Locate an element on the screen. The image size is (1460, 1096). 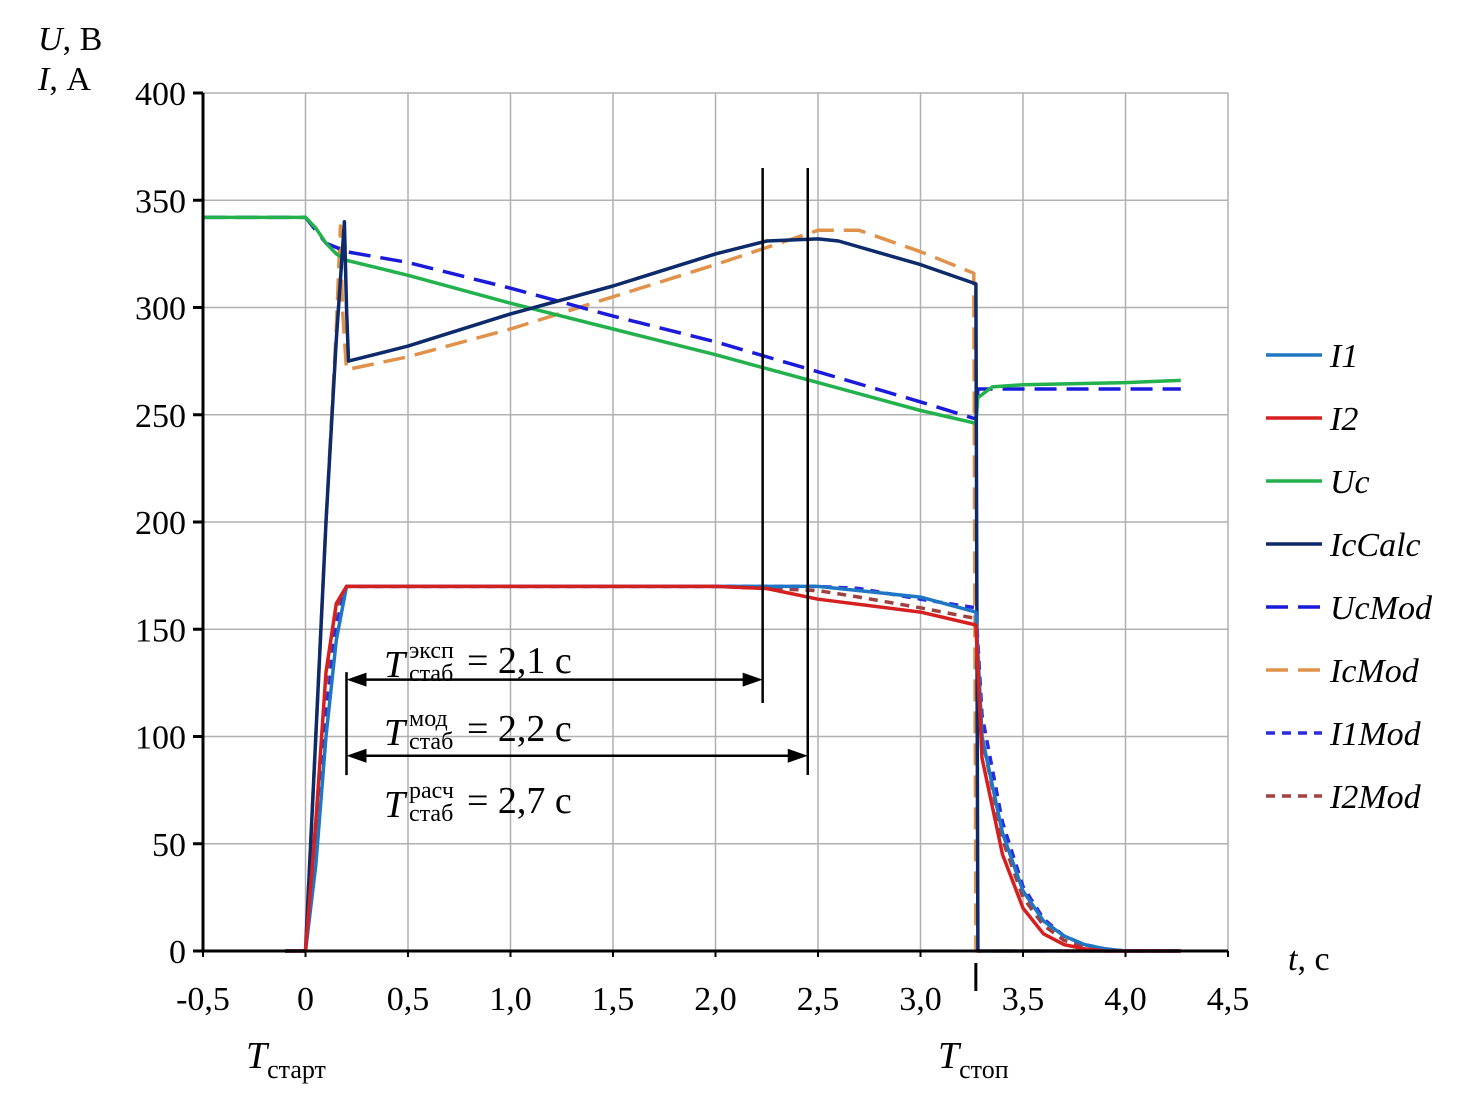
t-start-label: Tстарт is located at coordinates (286, 1059).